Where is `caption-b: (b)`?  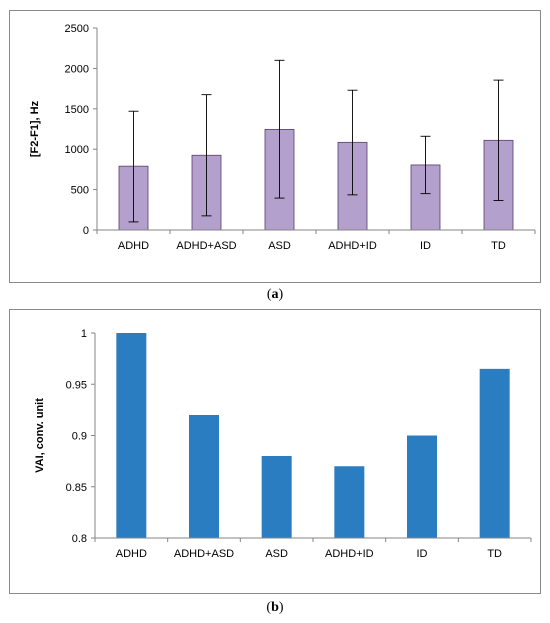 caption-b: (b) is located at coordinates (275, 607).